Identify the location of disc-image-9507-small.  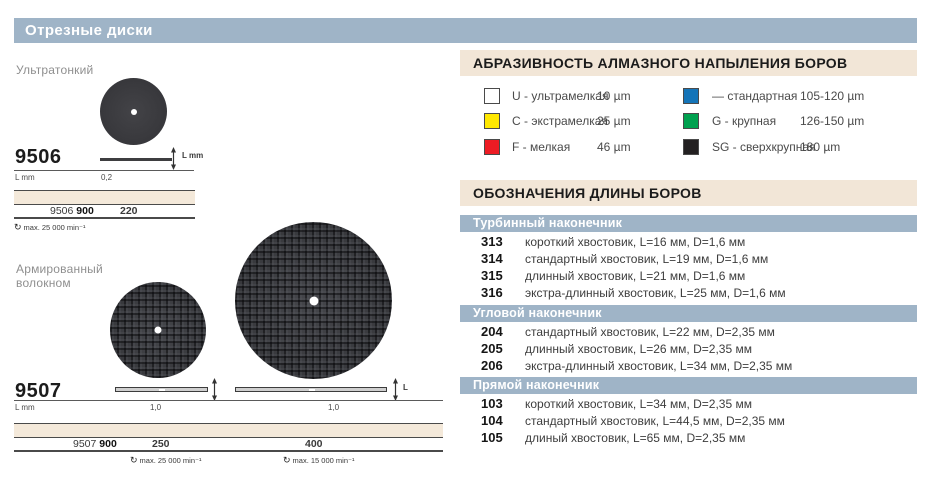
(158, 330).